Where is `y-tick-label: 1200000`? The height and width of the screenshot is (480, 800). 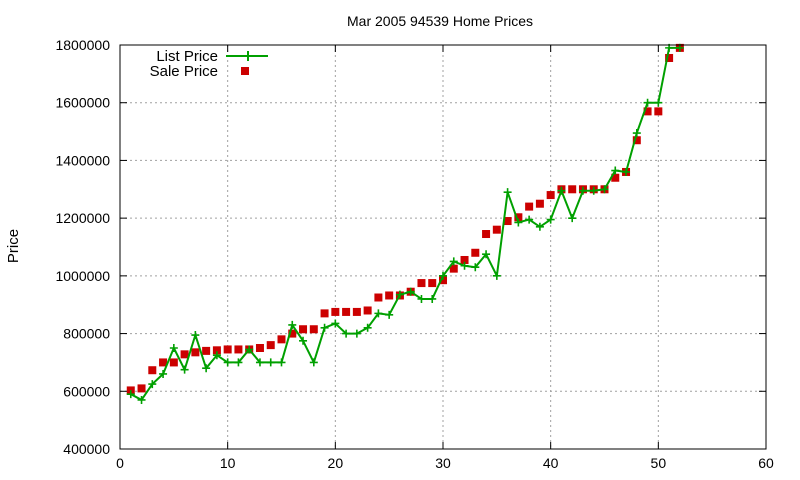
y-tick-label: 1200000 is located at coordinates (82, 218).